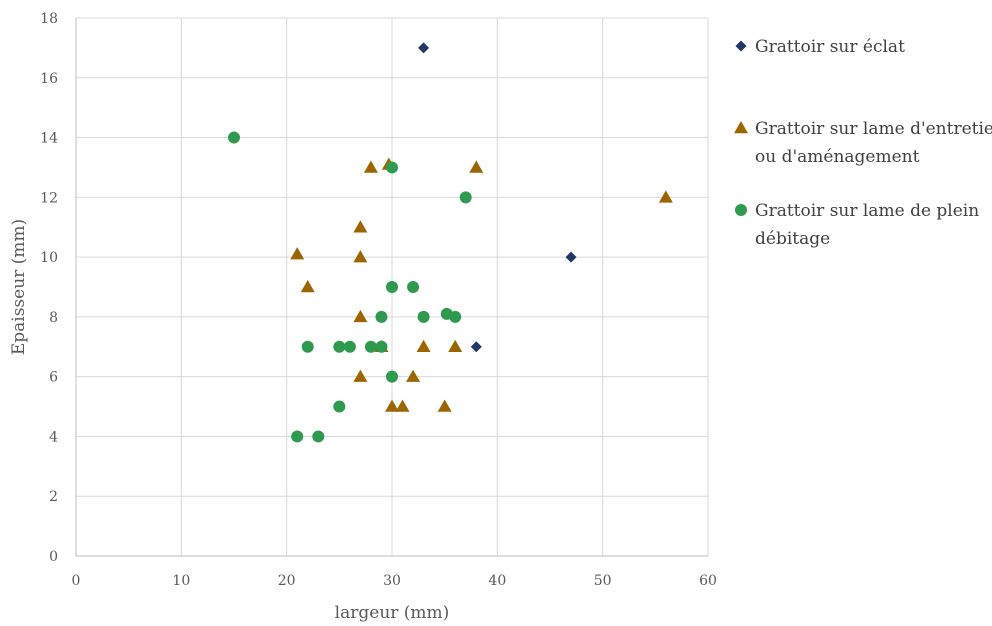 The image size is (992, 626). Describe the element at coordinates (53, 378) in the screenshot. I see `y-tick-label: 6` at that location.